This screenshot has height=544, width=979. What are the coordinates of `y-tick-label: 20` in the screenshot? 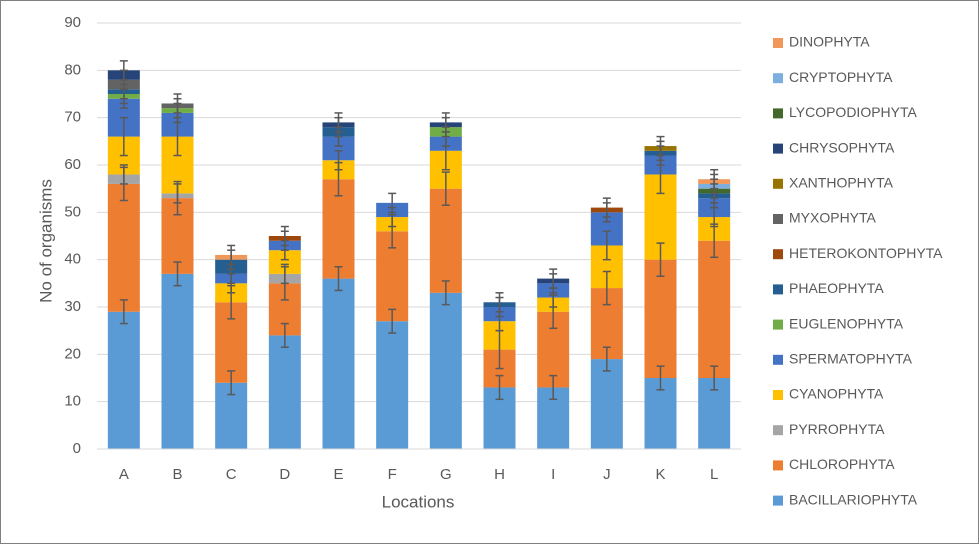 It's located at (72, 353).